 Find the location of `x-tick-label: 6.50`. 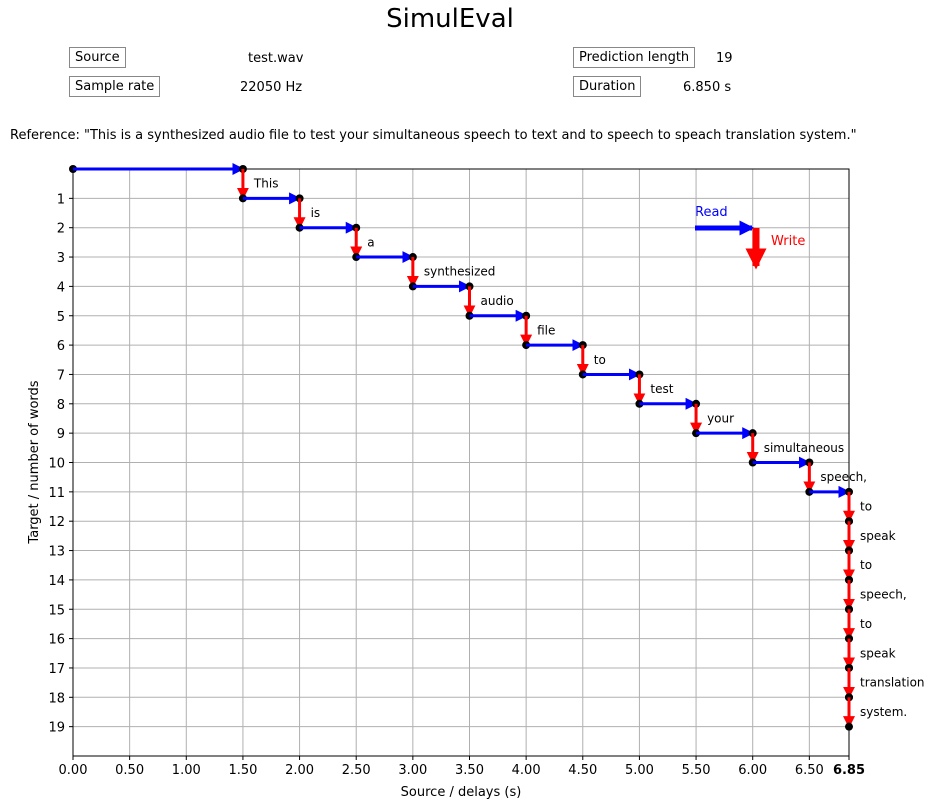

x-tick-label: 6.50 is located at coordinates (809, 770).